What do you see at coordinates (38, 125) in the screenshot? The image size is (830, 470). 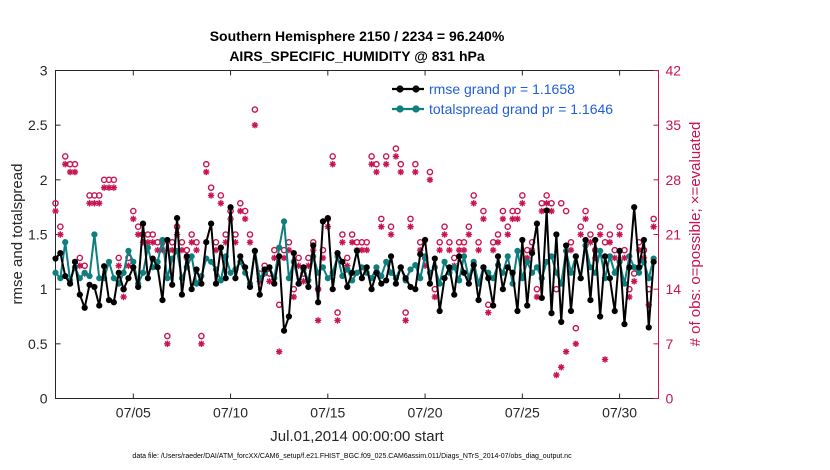 I see `y-tick-label: 2.5` at bounding box center [38, 125].